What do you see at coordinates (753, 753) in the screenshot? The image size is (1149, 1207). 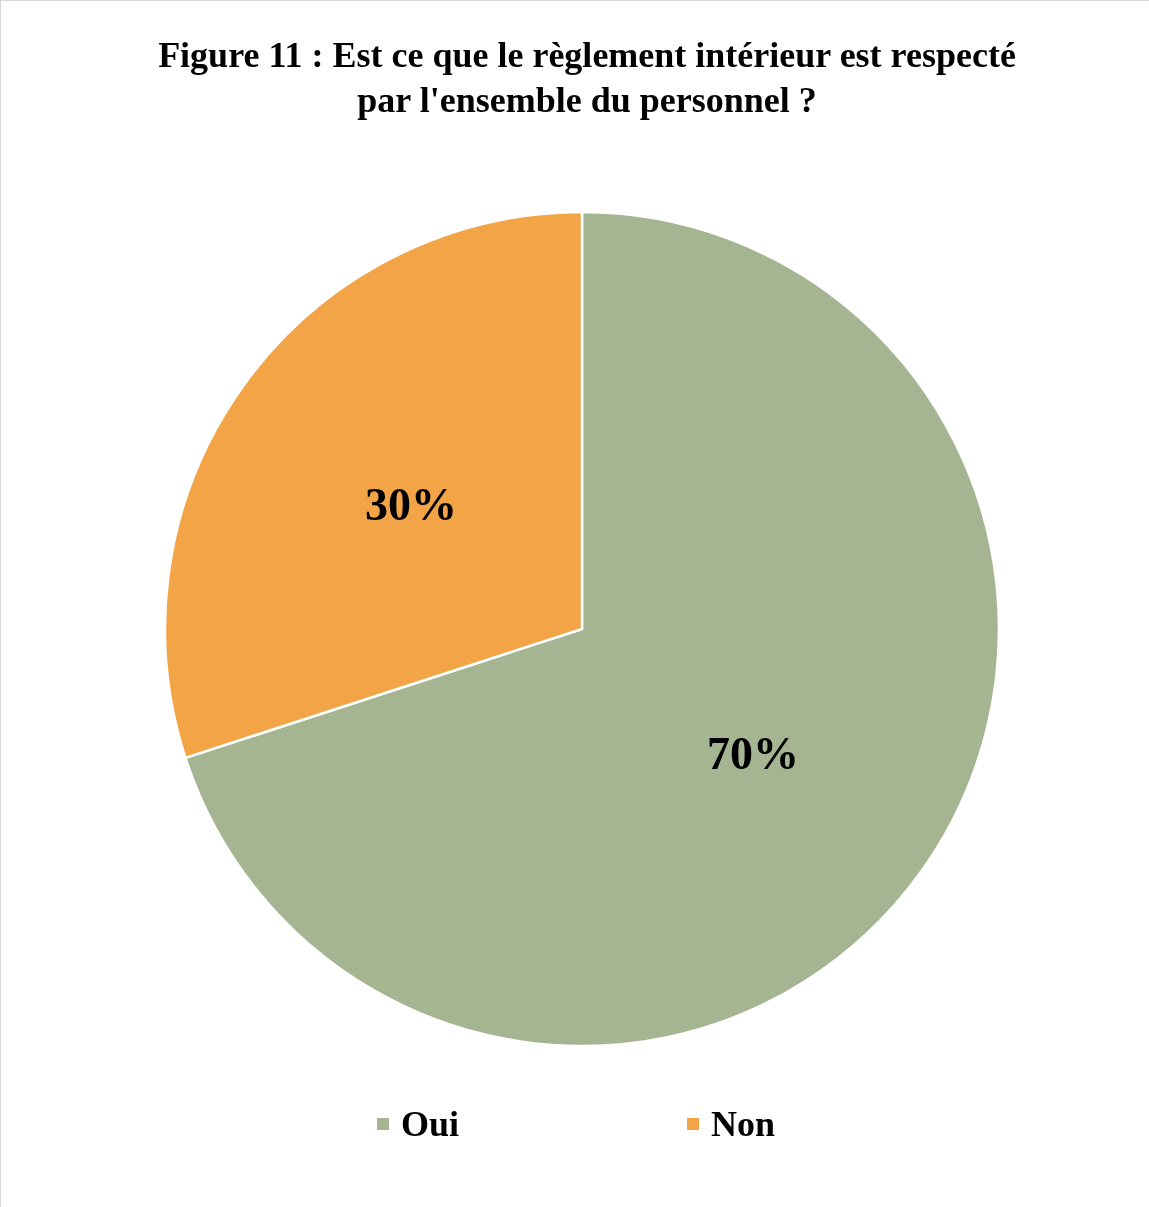 I see `data-label: 70%` at bounding box center [753, 753].